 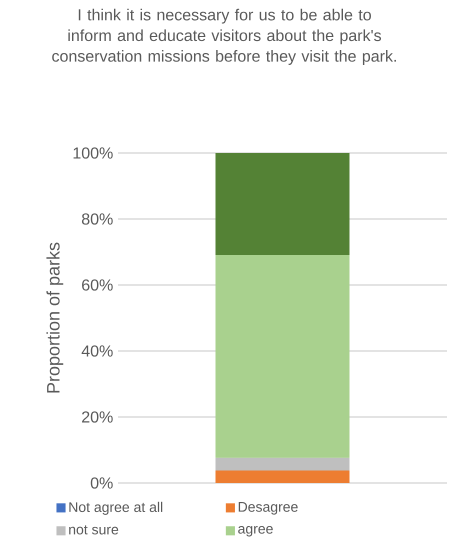 What do you see at coordinates (255, 531) in the screenshot?
I see `legend-label: agree` at bounding box center [255, 531].